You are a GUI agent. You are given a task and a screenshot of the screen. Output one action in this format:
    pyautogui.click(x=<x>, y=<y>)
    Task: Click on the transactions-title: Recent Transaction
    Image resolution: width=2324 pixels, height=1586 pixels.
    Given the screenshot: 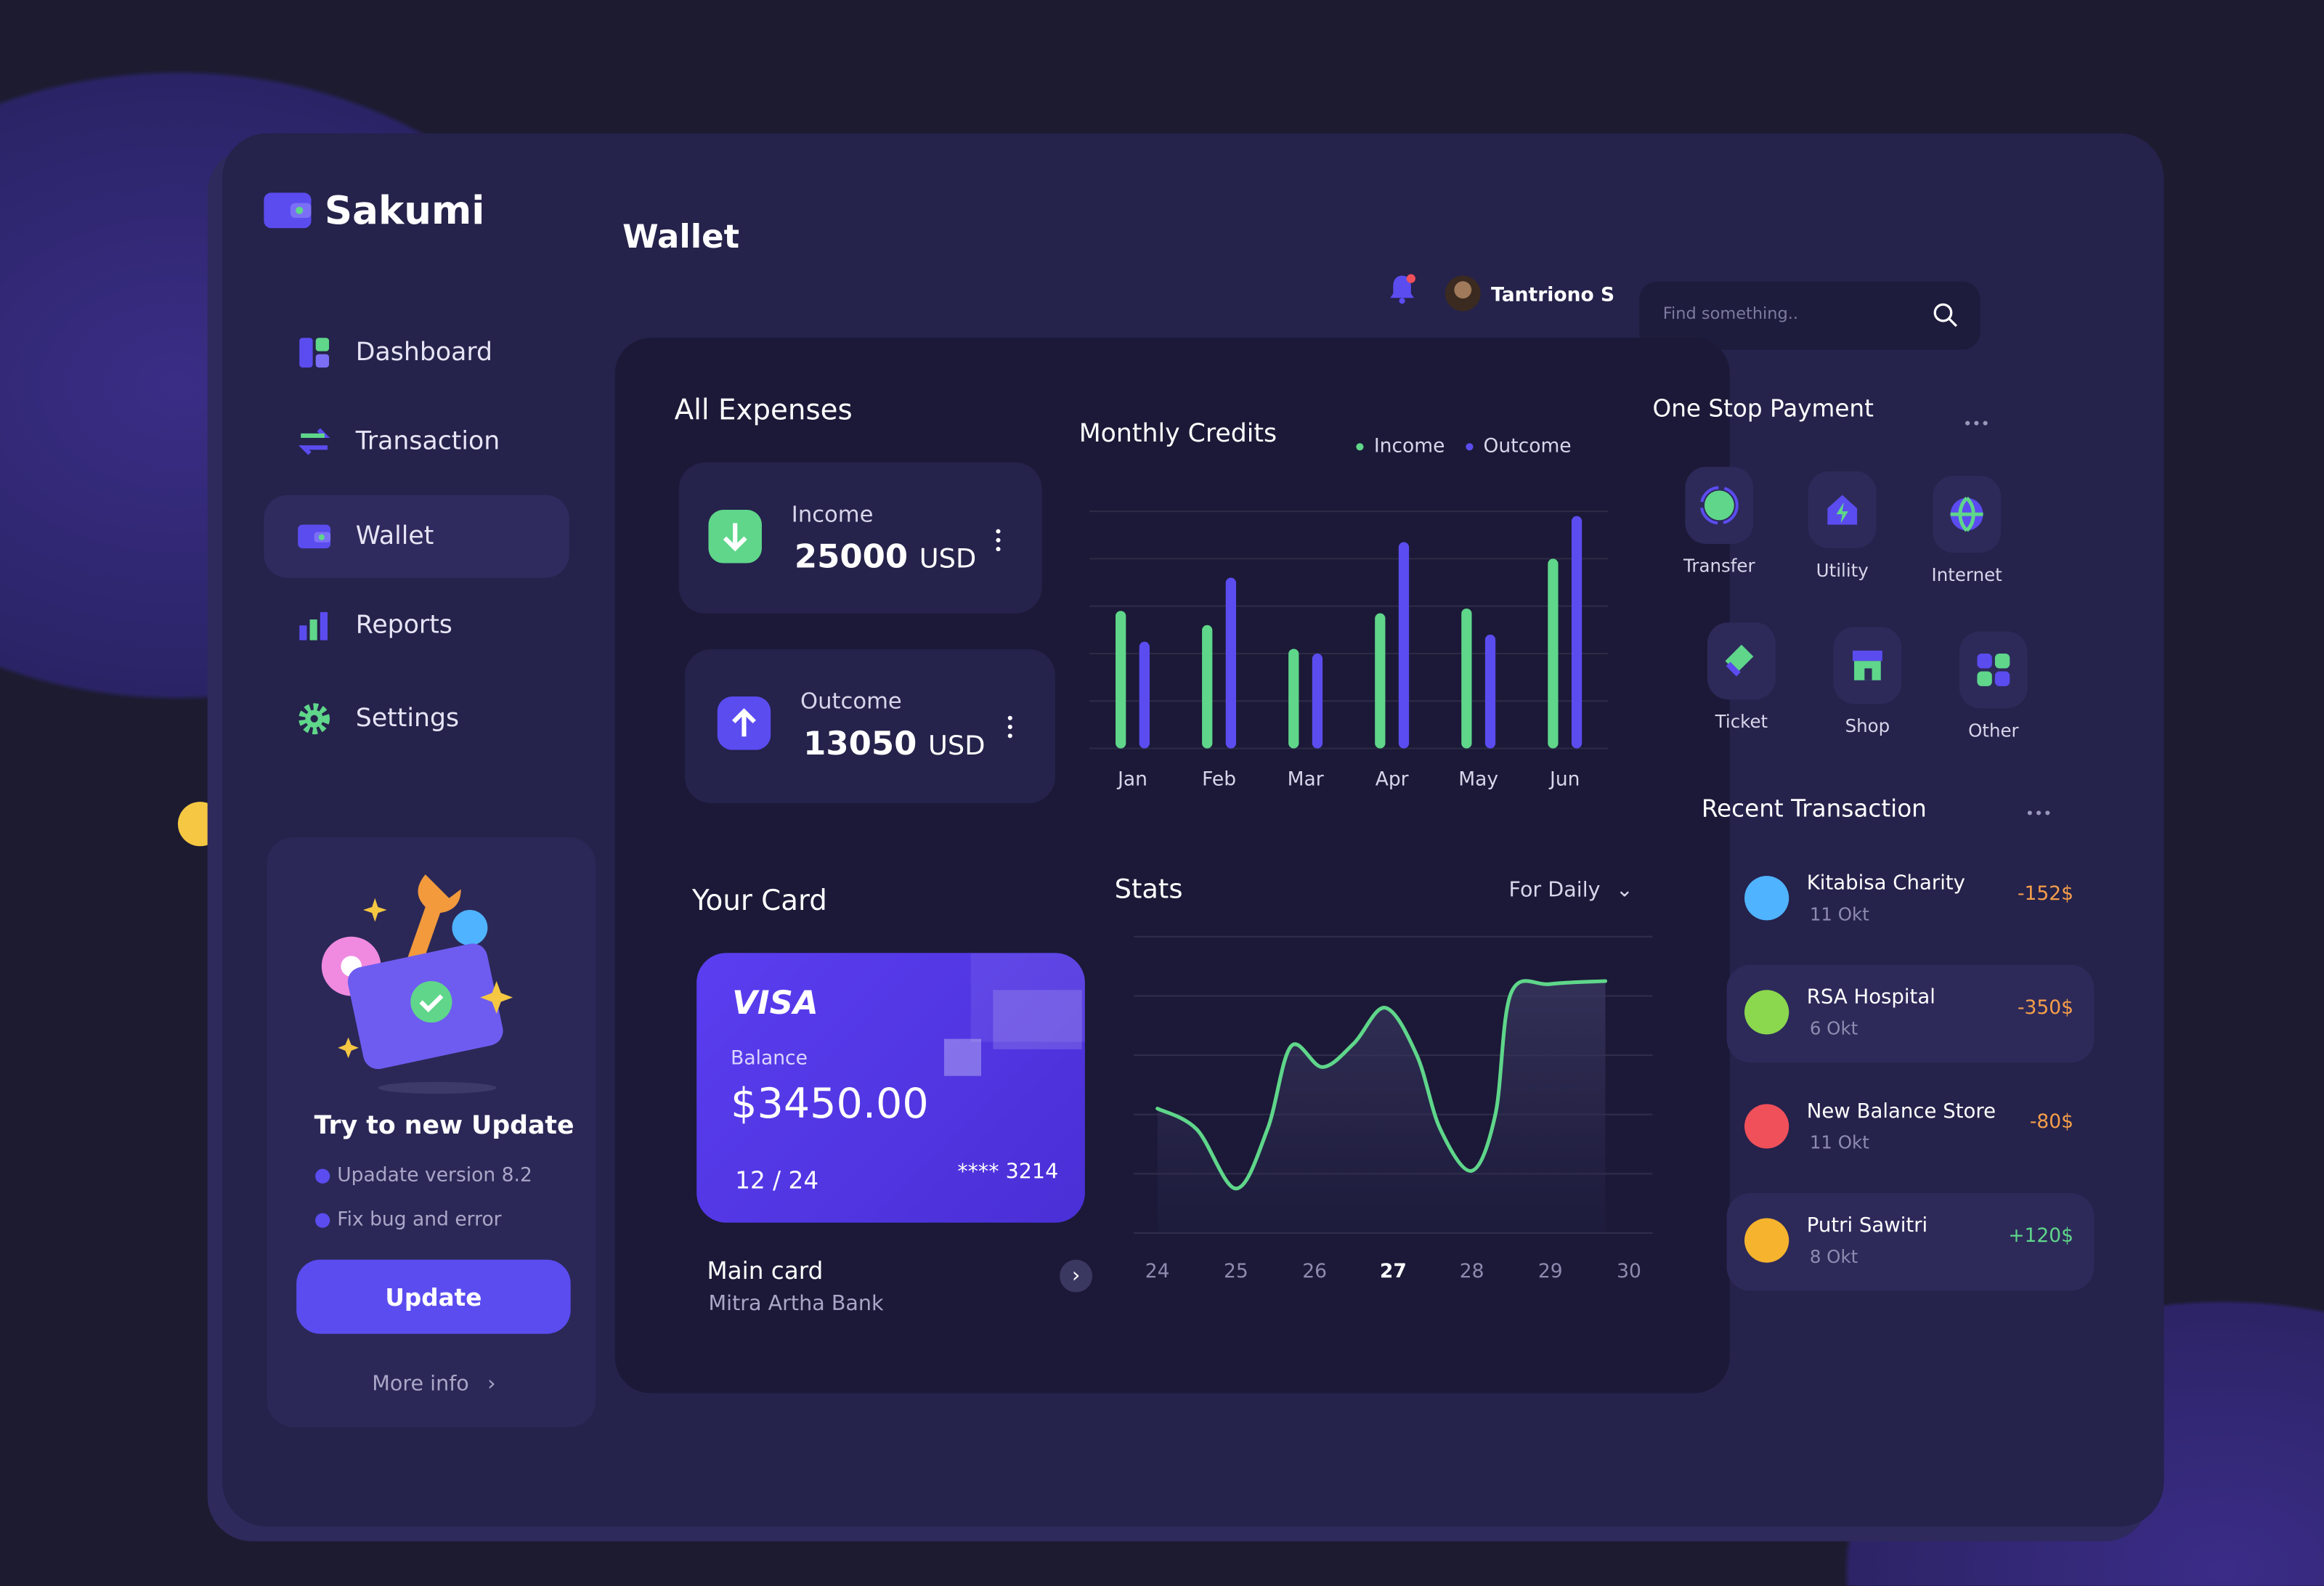 What is the action you would take?
    pyautogui.click(x=1814, y=808)
    